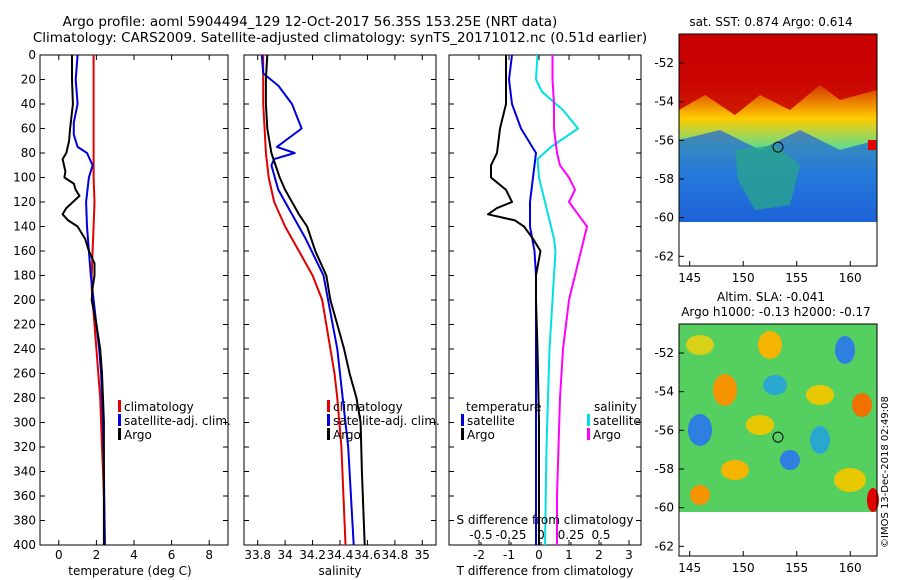  I want to click on map-x-tick-label: 150, so click(743, 278).